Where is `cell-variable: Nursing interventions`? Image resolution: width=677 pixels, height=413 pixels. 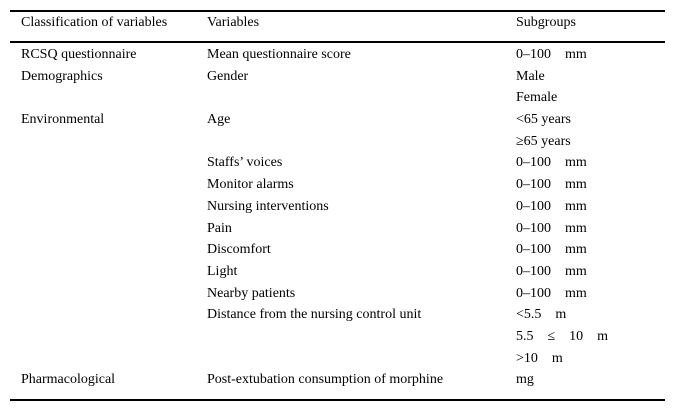
cell-variable: Nursing interventions is located at coordinates (268, 206).